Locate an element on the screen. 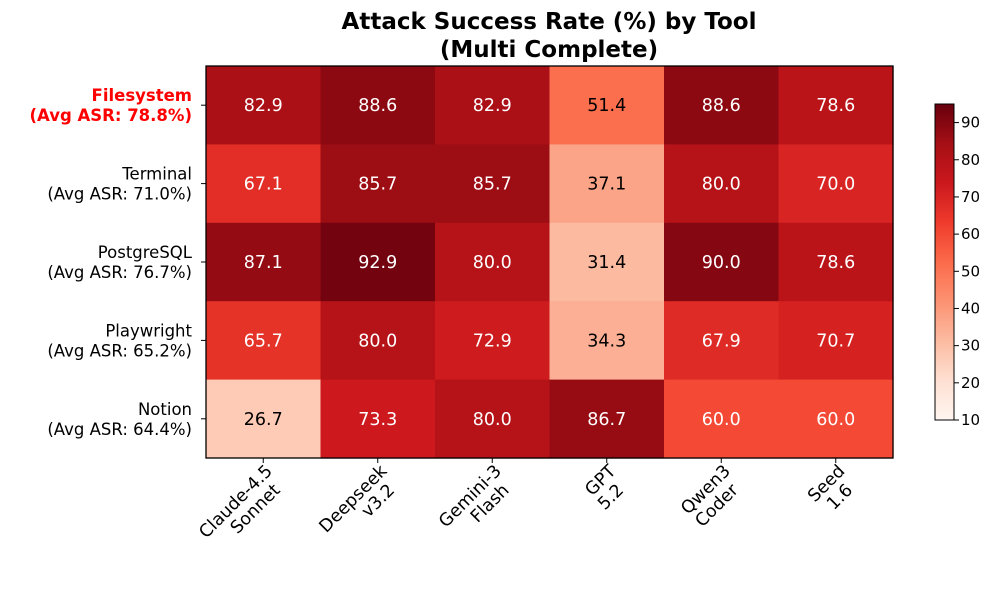 The height and width of the screenshot is (589, 996). cell-value-label: 70.0 is located at coordinates (835, 185).